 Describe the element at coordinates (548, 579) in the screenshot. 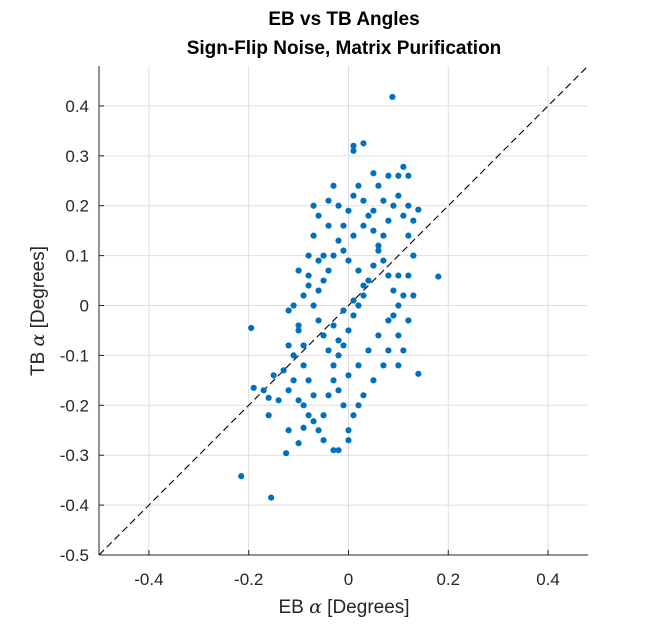

I see `x-tick-label-4: 0.4` at that location.